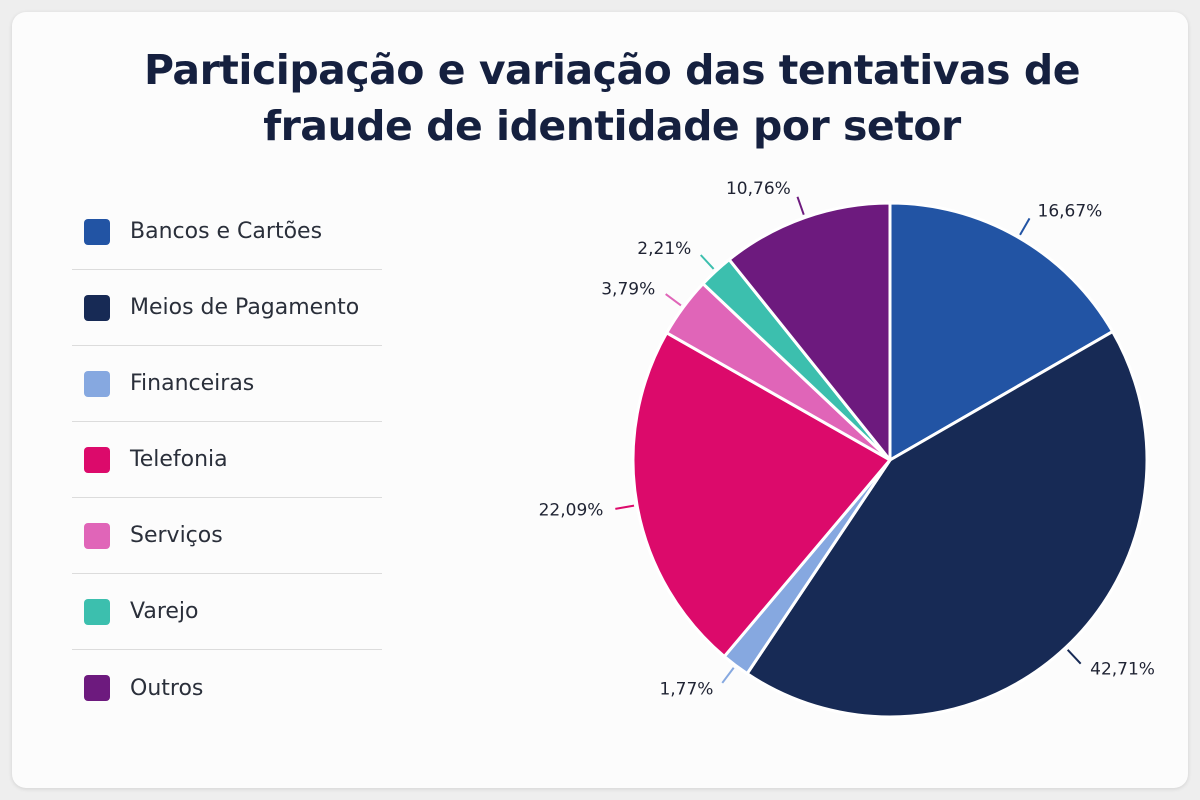  Describe the element at coordinates (628, 289) in the screenshot. I see `slice-value-label: 3,79%` at that location.